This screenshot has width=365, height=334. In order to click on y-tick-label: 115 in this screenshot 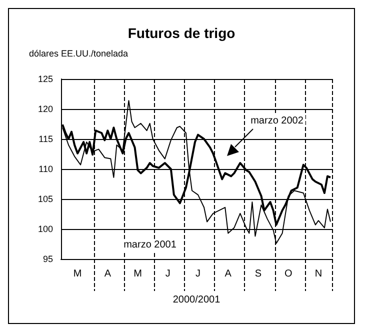, I will do `click(45, 139)`.